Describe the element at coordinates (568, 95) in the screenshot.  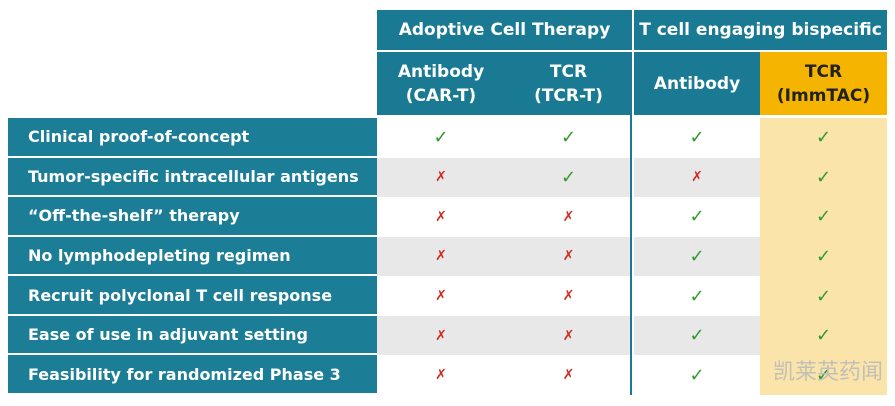
I see `column-header-line: (TCR-T)` at that location.